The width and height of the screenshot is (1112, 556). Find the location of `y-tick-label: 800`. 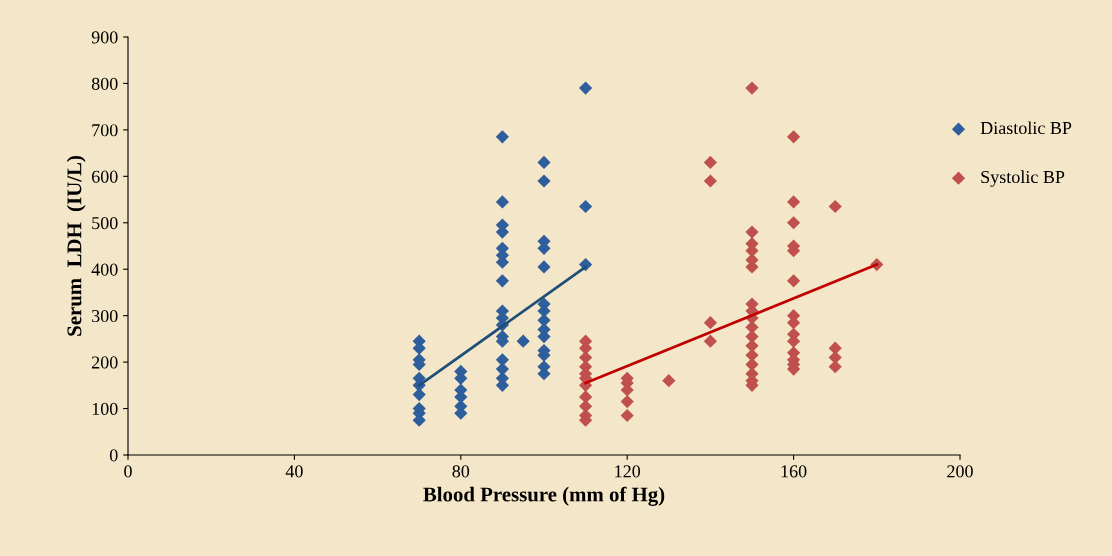

y-tick-label: 800 is located at coordinates (104, 83).